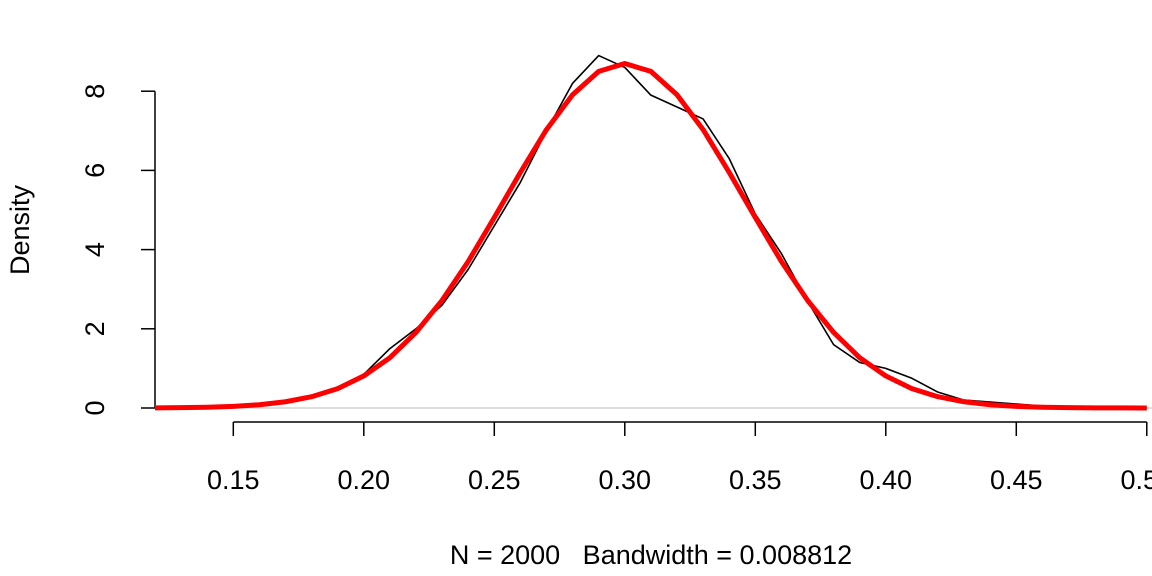 This screenshot has width=1152, height=576. I want to click on x-axis-label: N = 2000 Bandwidth = 0.008812, so click(651, 555).